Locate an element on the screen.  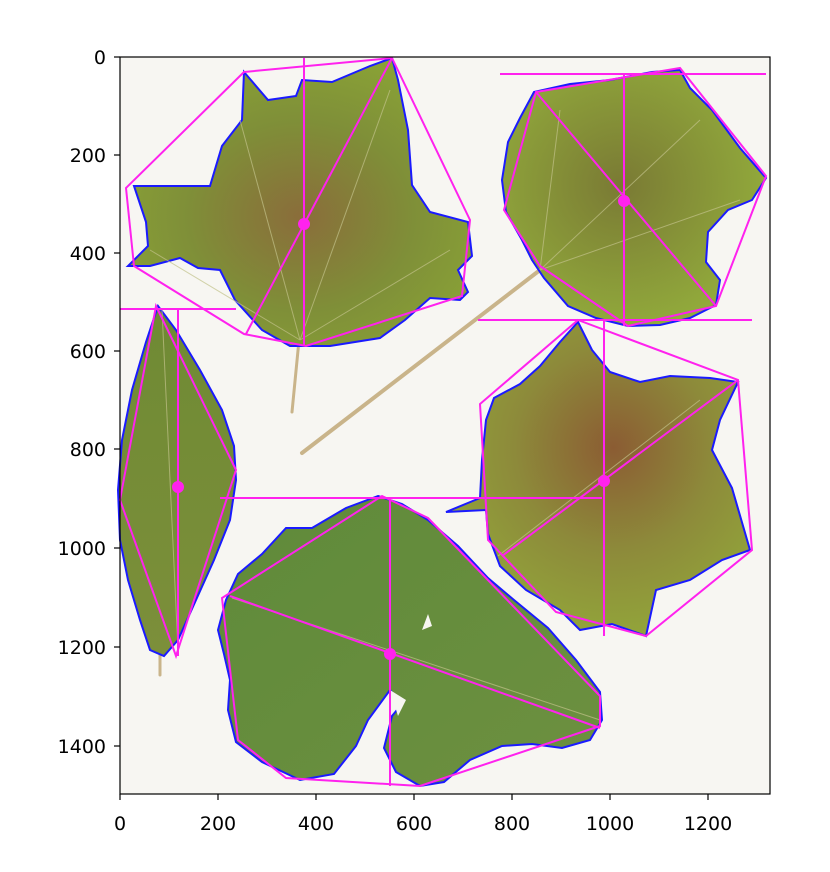
y-axis is located at coordinates (117, 401).